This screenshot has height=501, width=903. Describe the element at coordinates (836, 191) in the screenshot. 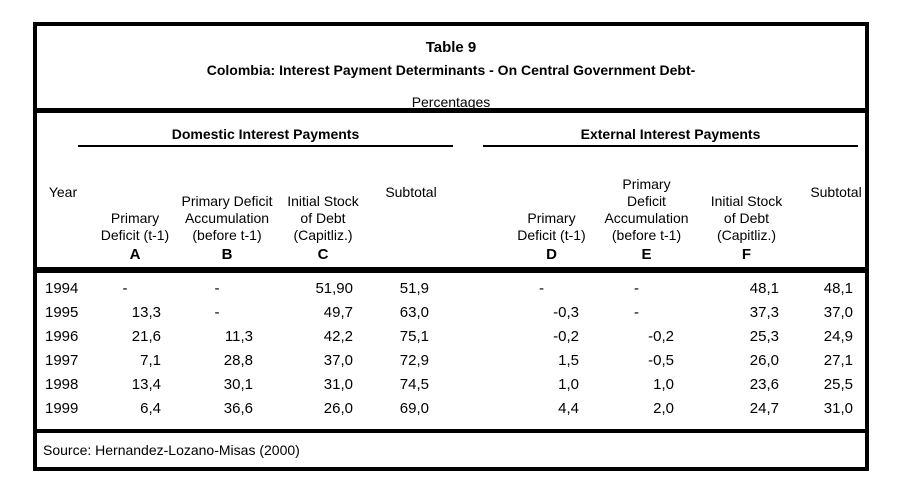

I see `col-header-external-subtotal: Subtotal` at that location.